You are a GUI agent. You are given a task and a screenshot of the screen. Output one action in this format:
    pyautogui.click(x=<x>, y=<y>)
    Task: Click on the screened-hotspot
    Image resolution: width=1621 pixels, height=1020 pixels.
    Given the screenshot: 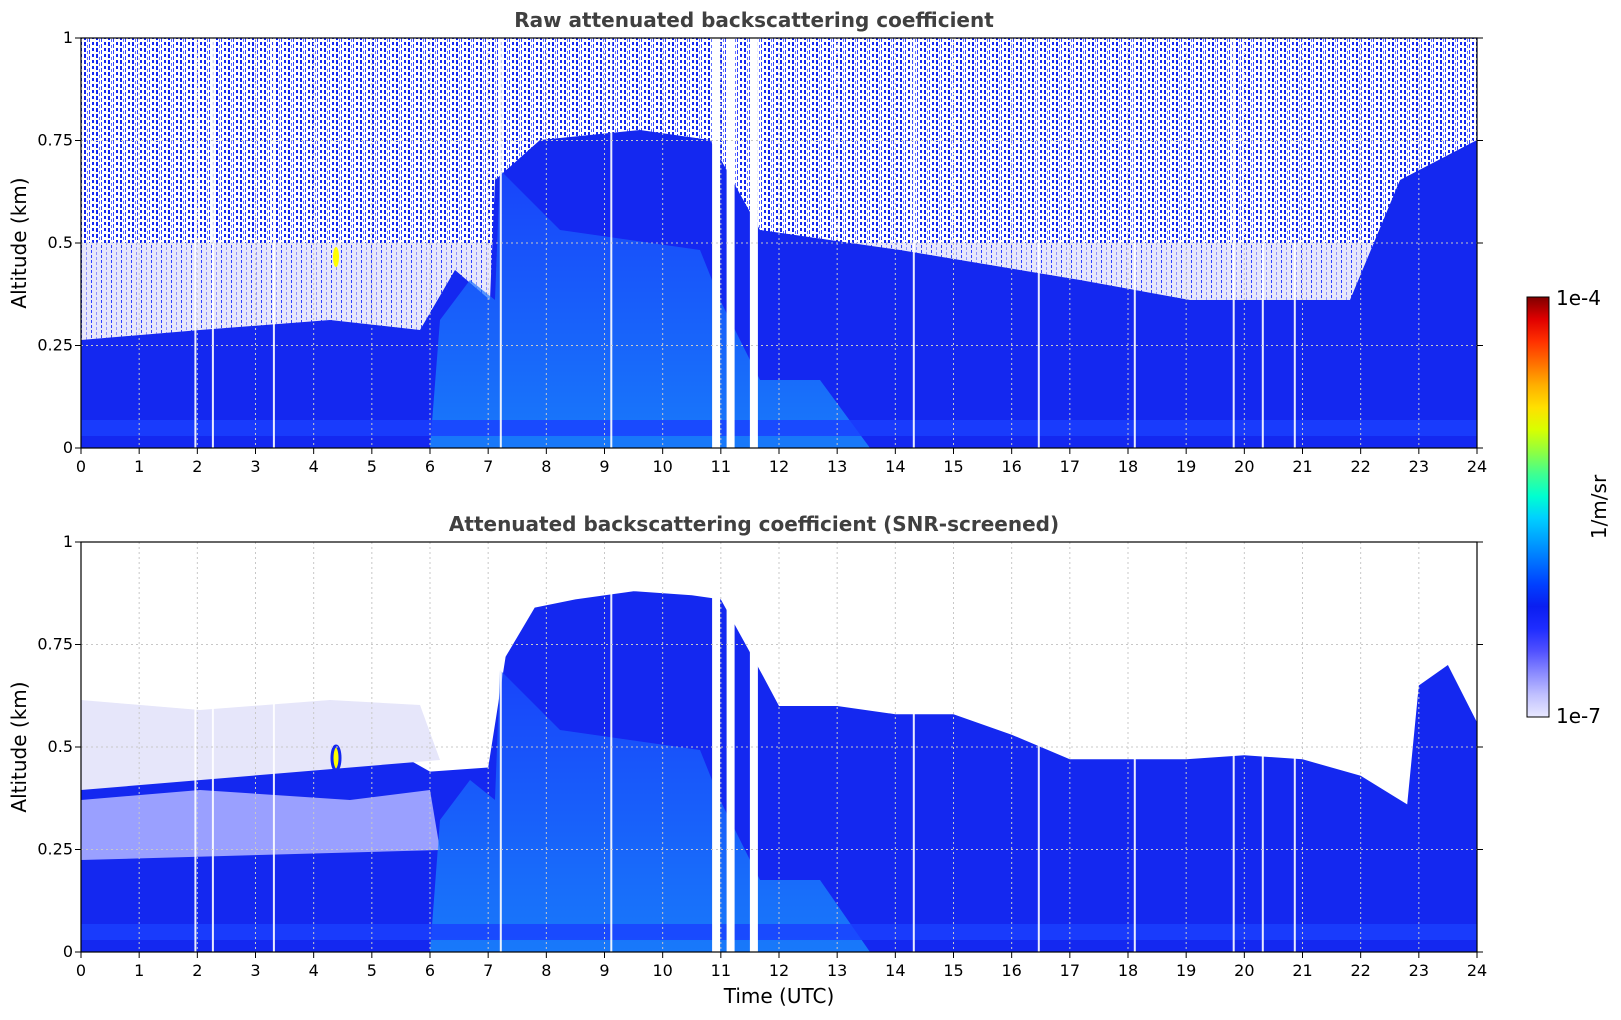 What is the action you would take?
    pyautogui.click(x=336, y=758)
    